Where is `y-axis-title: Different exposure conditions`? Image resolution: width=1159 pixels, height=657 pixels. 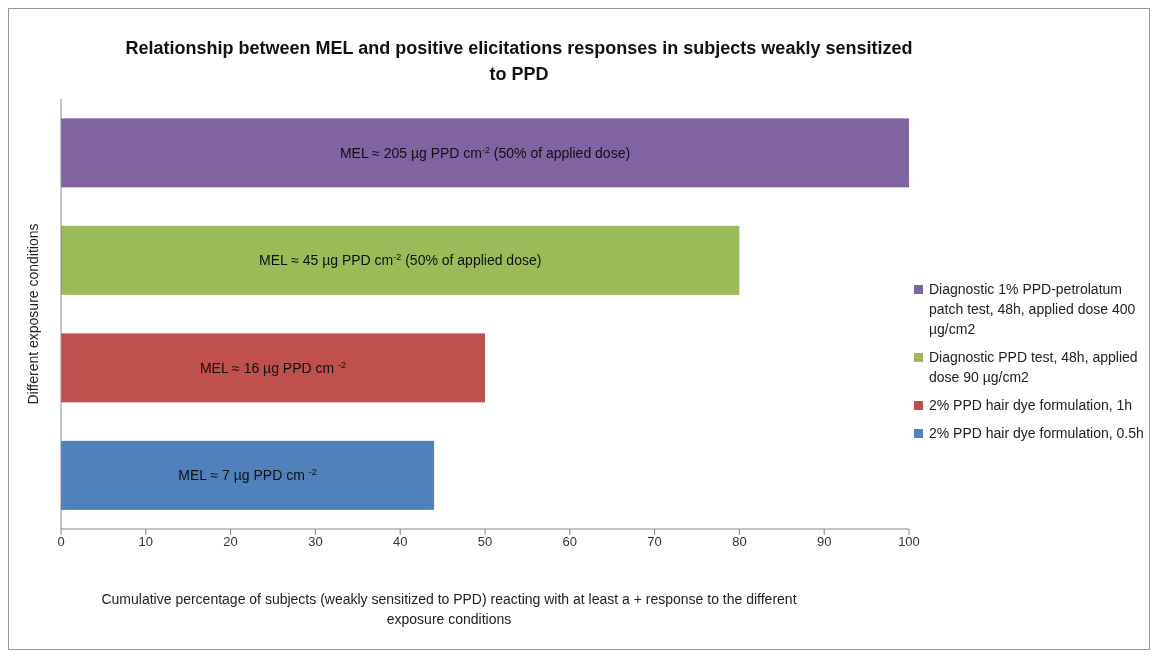
y-axis-title: Different exposure conditions is located at coordinates (32, 314).